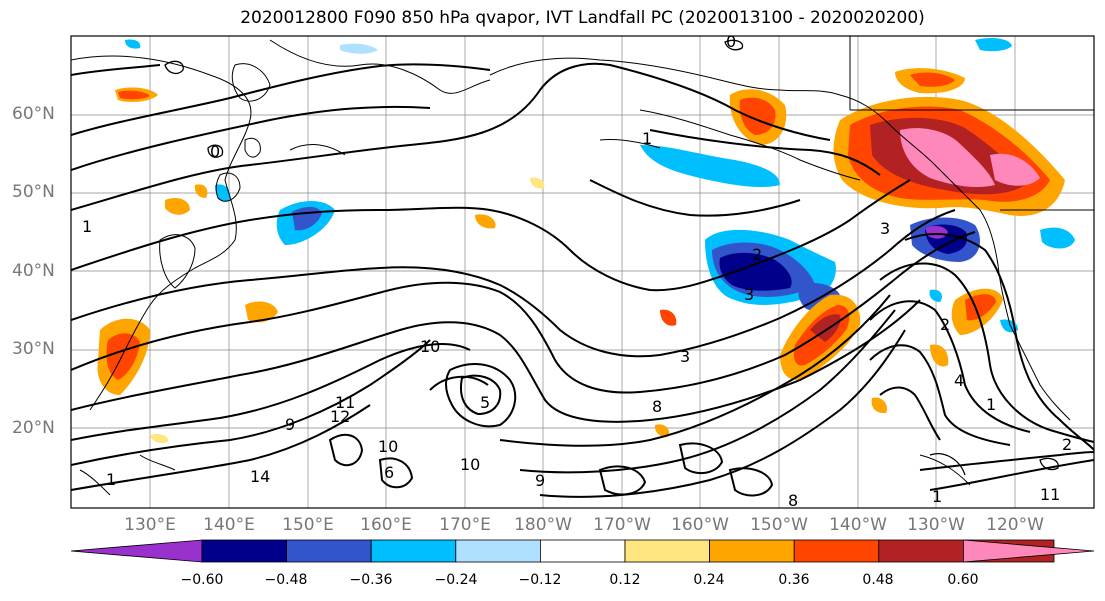  What do you see at coordinates (959, 380) in the screenshot?
I see `contour-label: 4` at bounding box center [959, 380].